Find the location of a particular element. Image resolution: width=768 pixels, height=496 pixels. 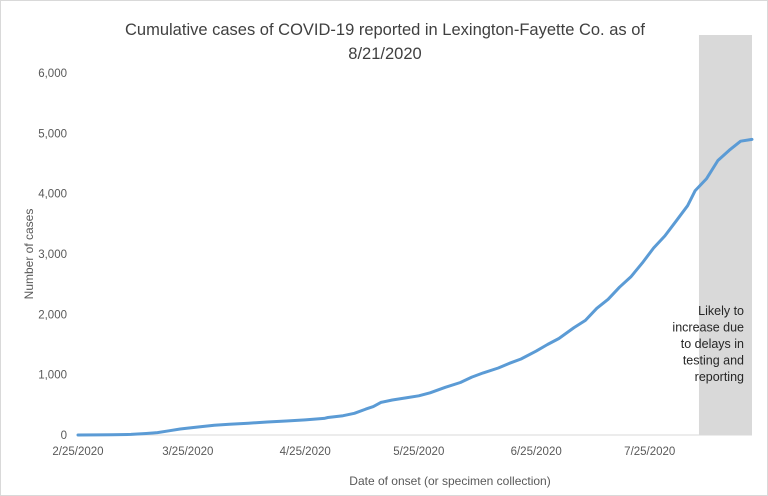

shaded-region is located at coordinates (725, 235).